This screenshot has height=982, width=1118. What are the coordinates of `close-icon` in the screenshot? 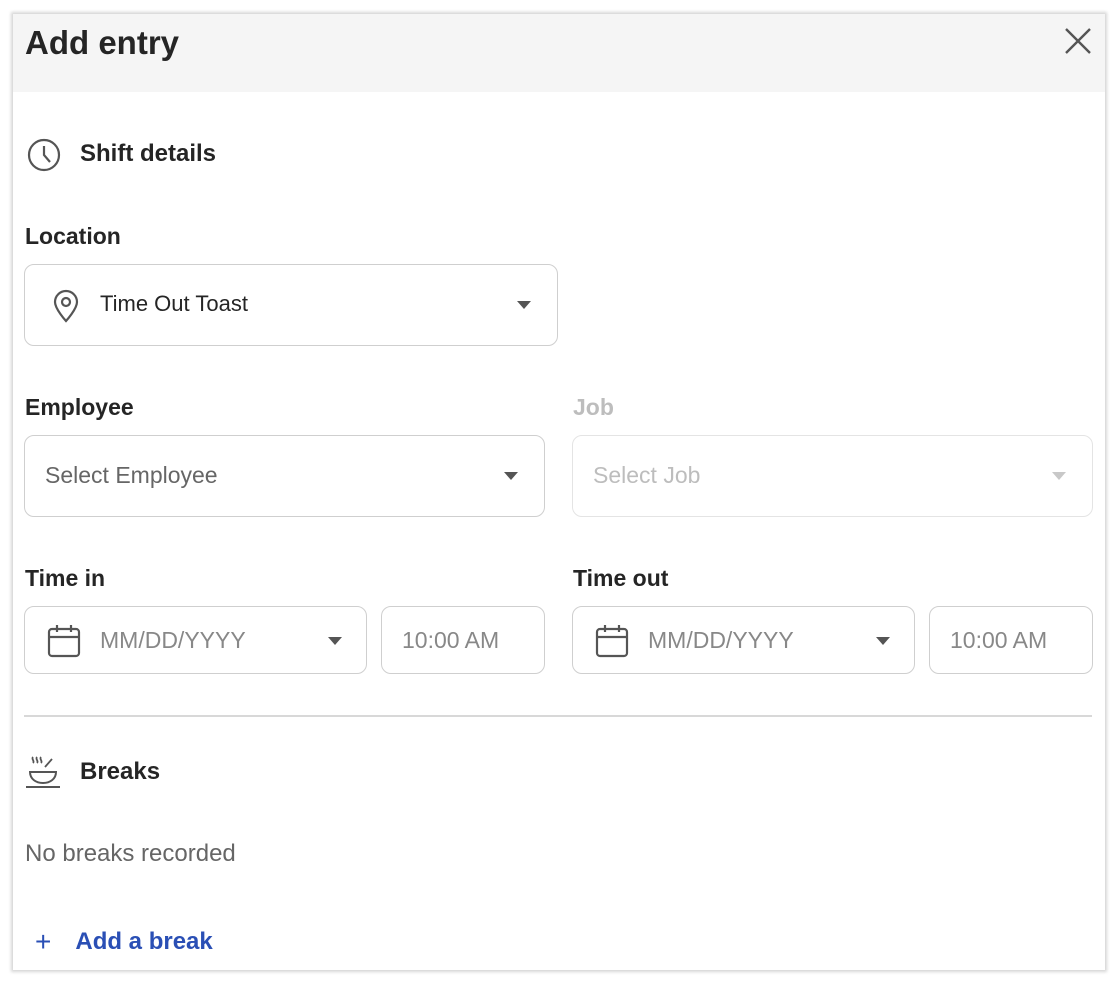 It's located at (1078, 41).